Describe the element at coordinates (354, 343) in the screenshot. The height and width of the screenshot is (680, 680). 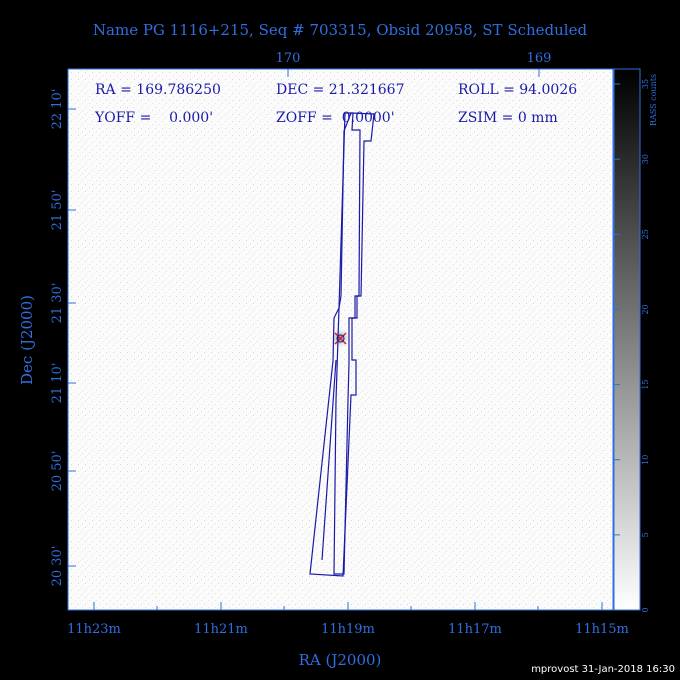
I see `footprint-inner` at that location.